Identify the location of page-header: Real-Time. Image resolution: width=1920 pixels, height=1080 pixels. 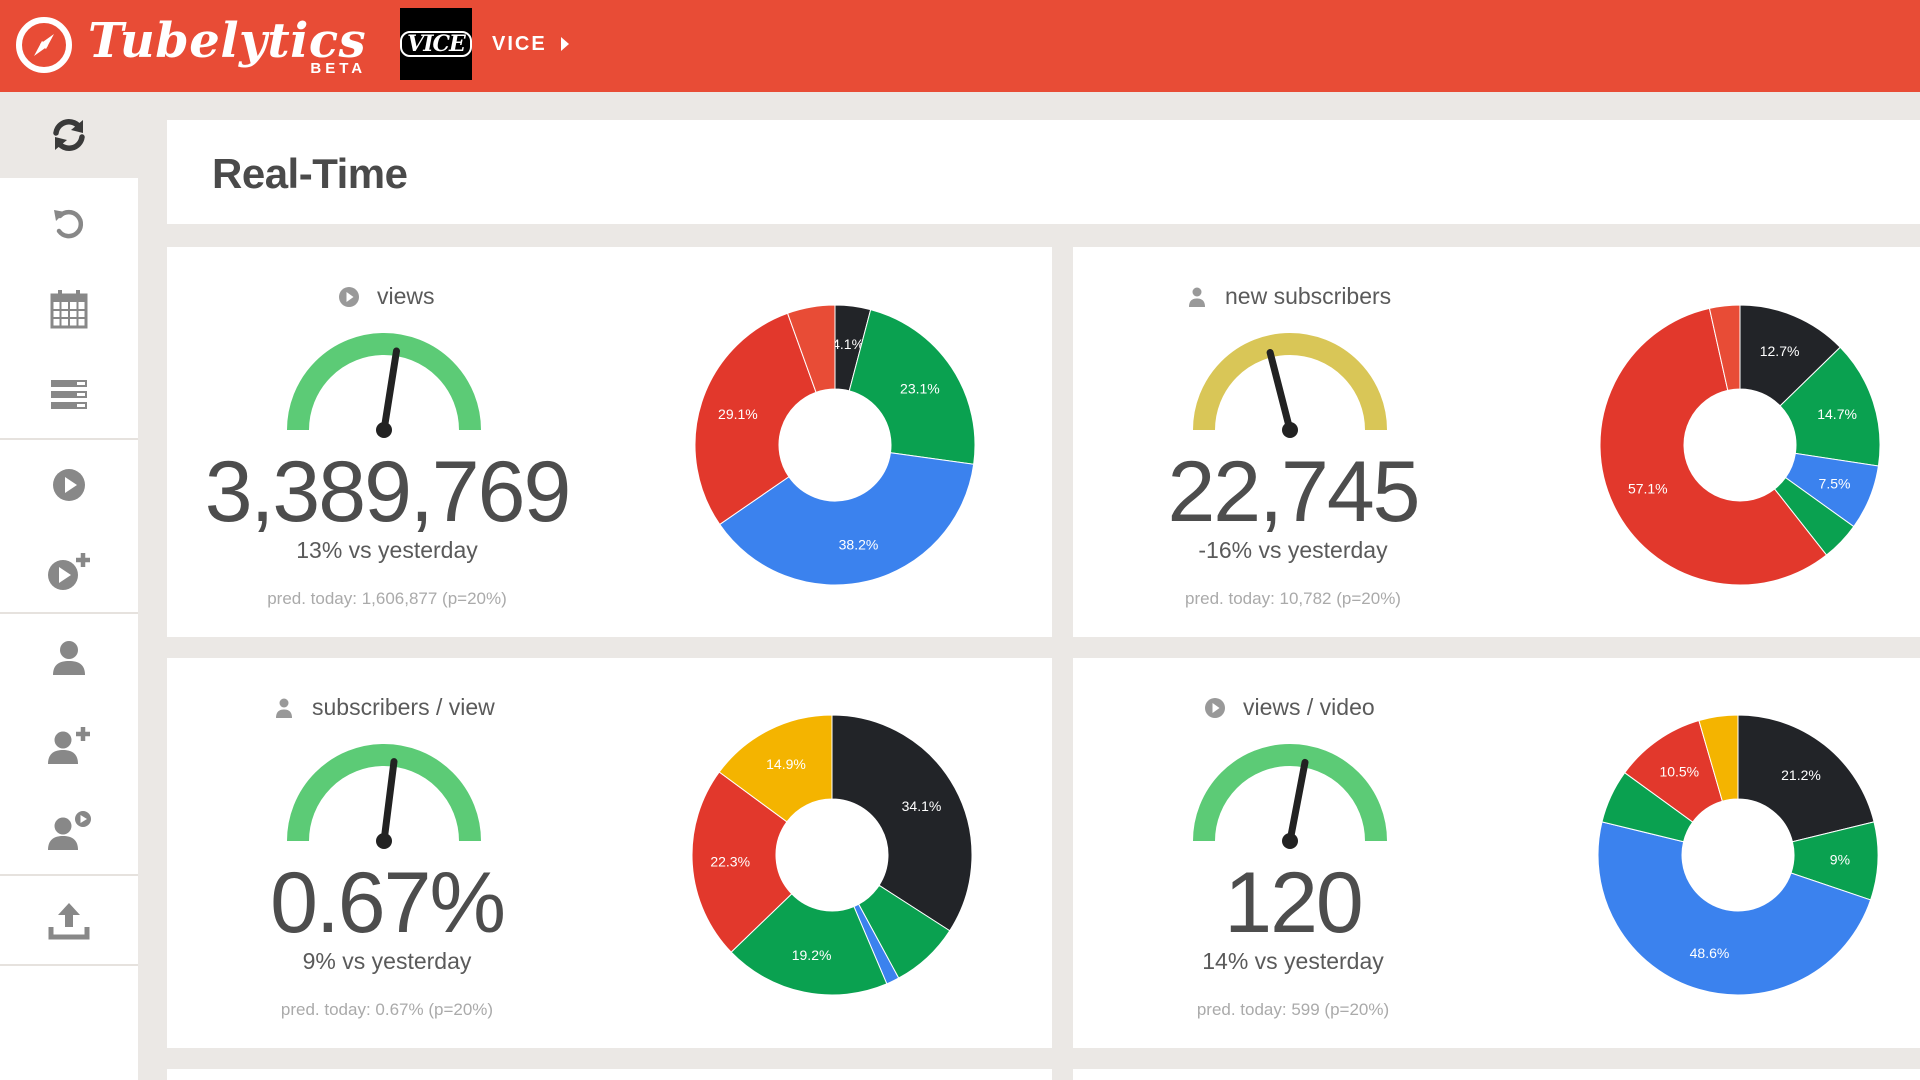
(1043, 172).